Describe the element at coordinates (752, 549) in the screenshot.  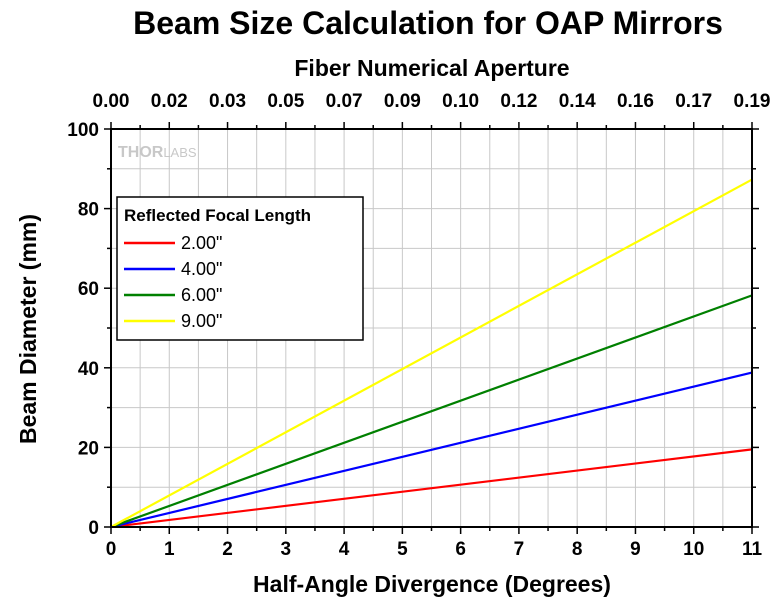
I see `x-tick-label: 11` at that location.